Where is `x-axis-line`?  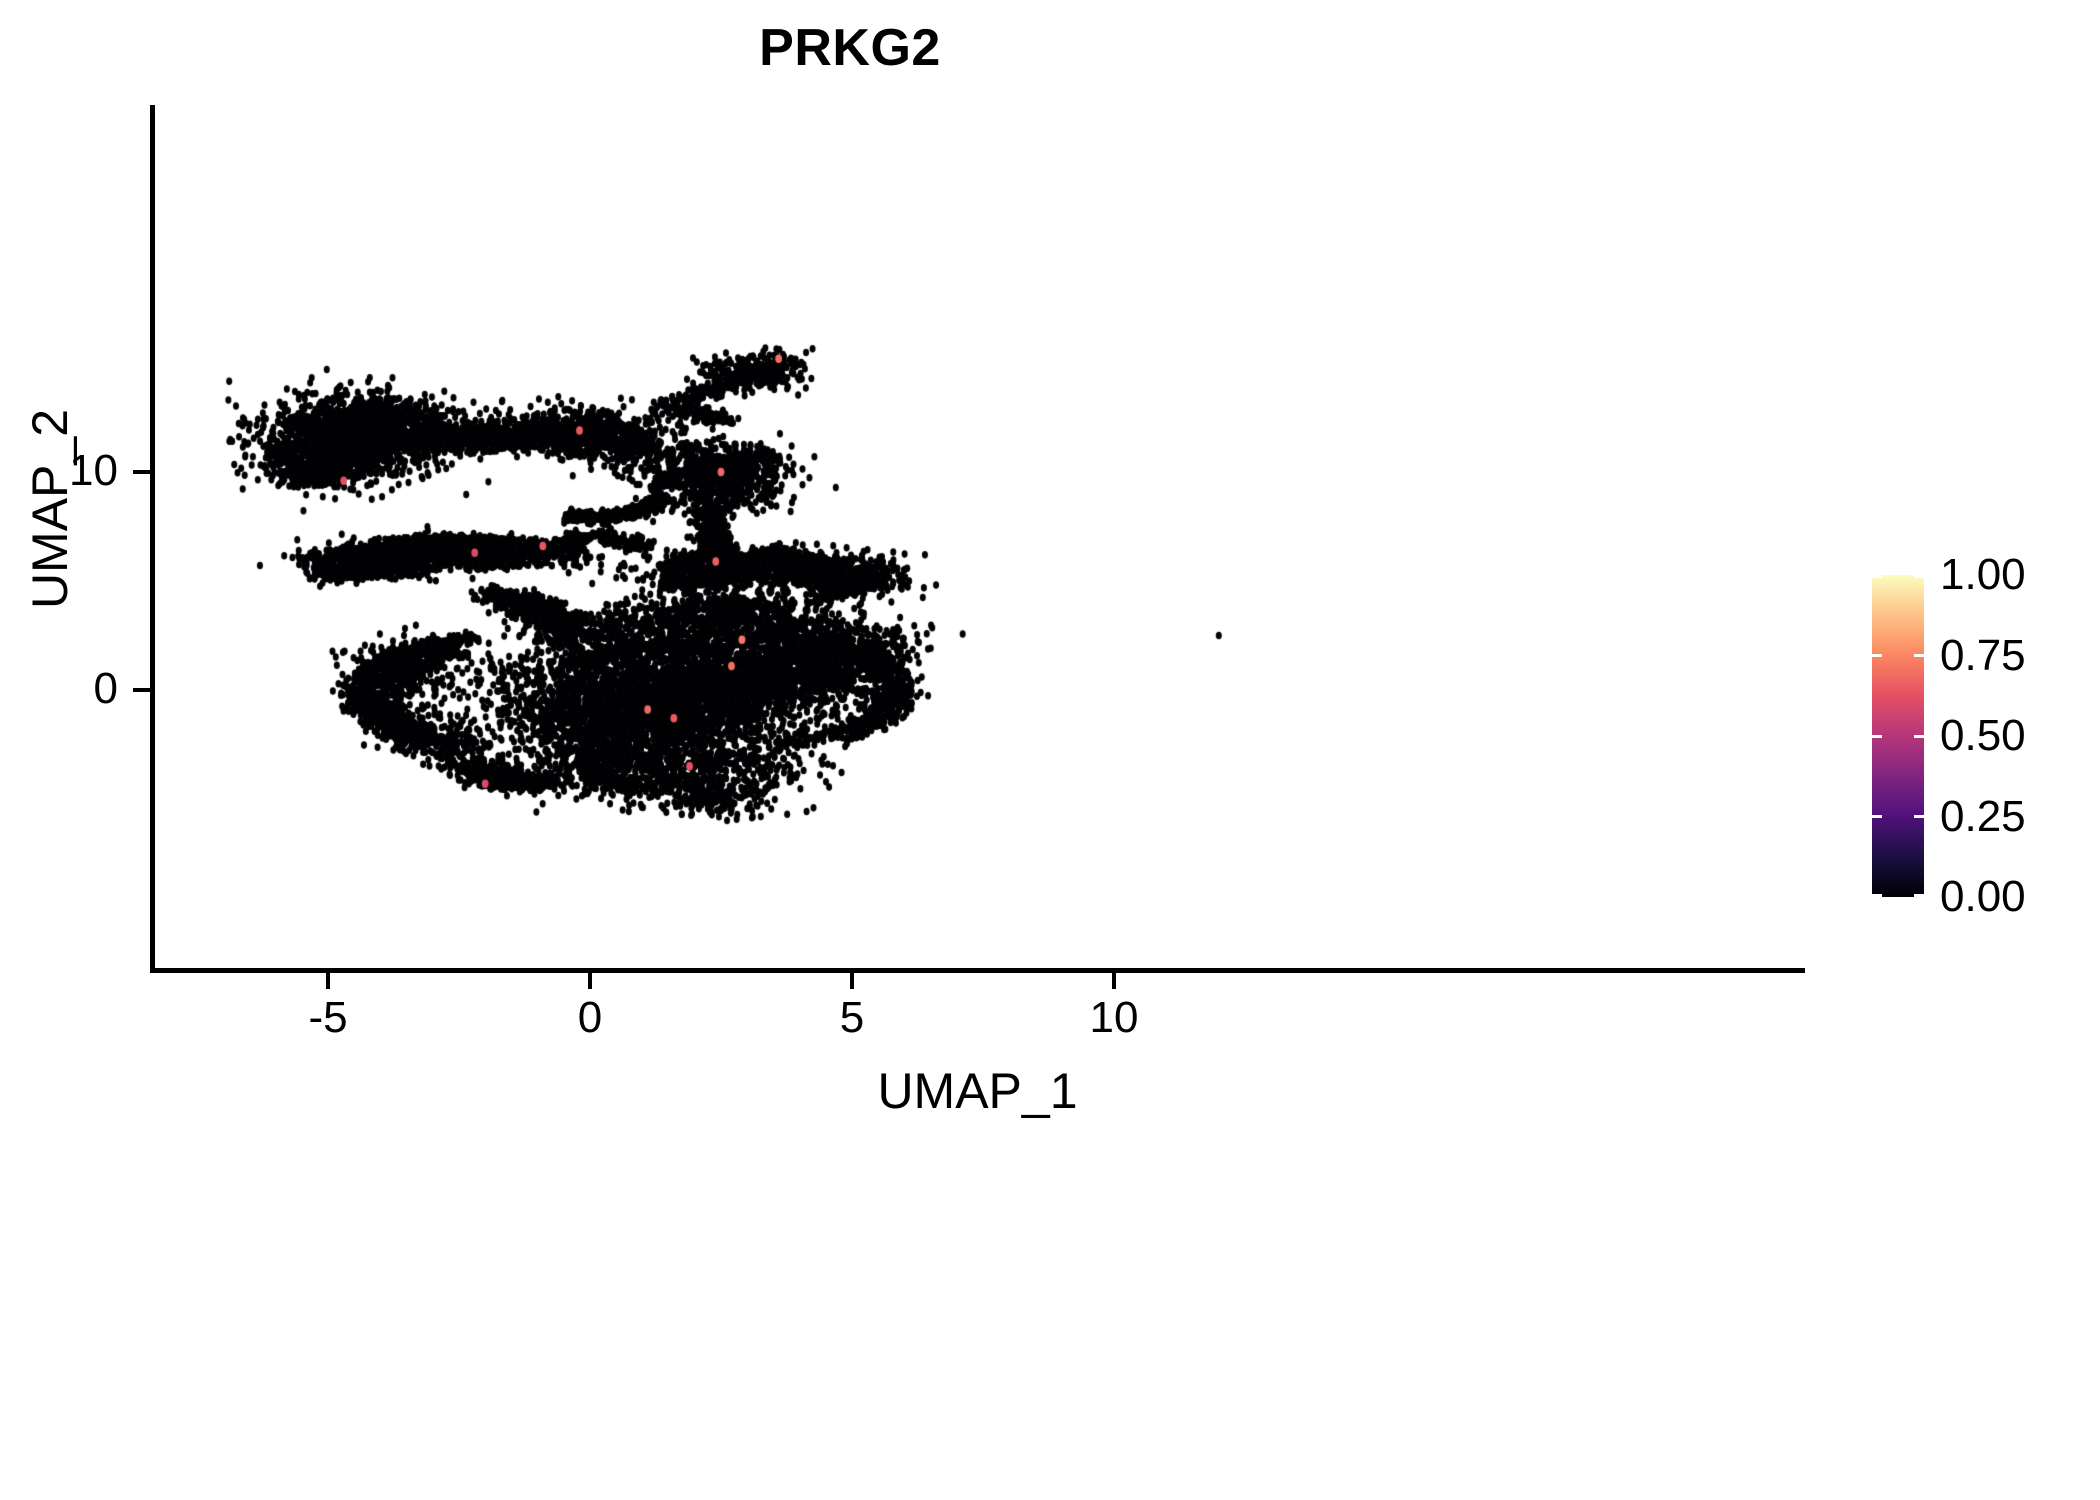 x-axis-line is located at coordinates (977, 970).